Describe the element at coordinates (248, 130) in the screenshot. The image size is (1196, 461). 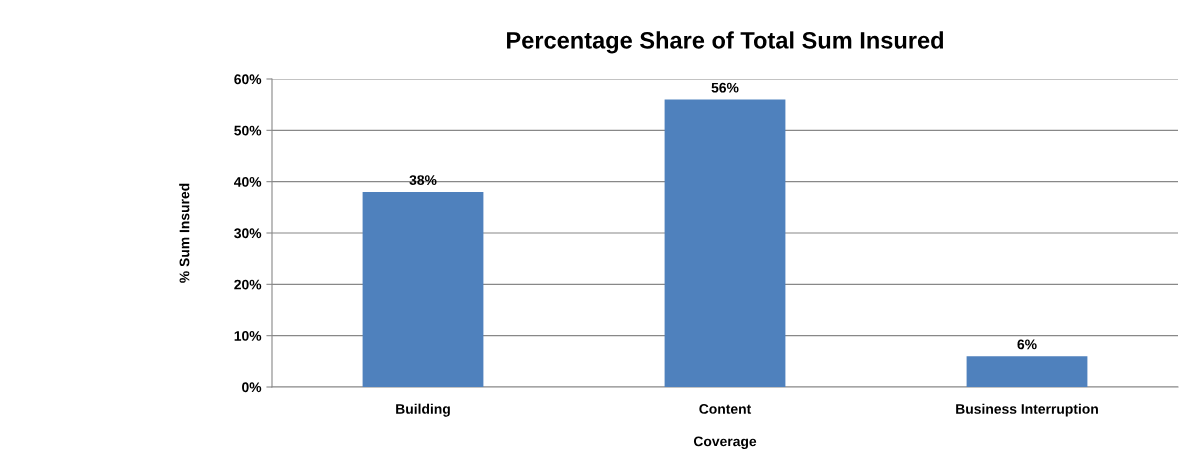
I see `y-tick-label: 50%` at that location.